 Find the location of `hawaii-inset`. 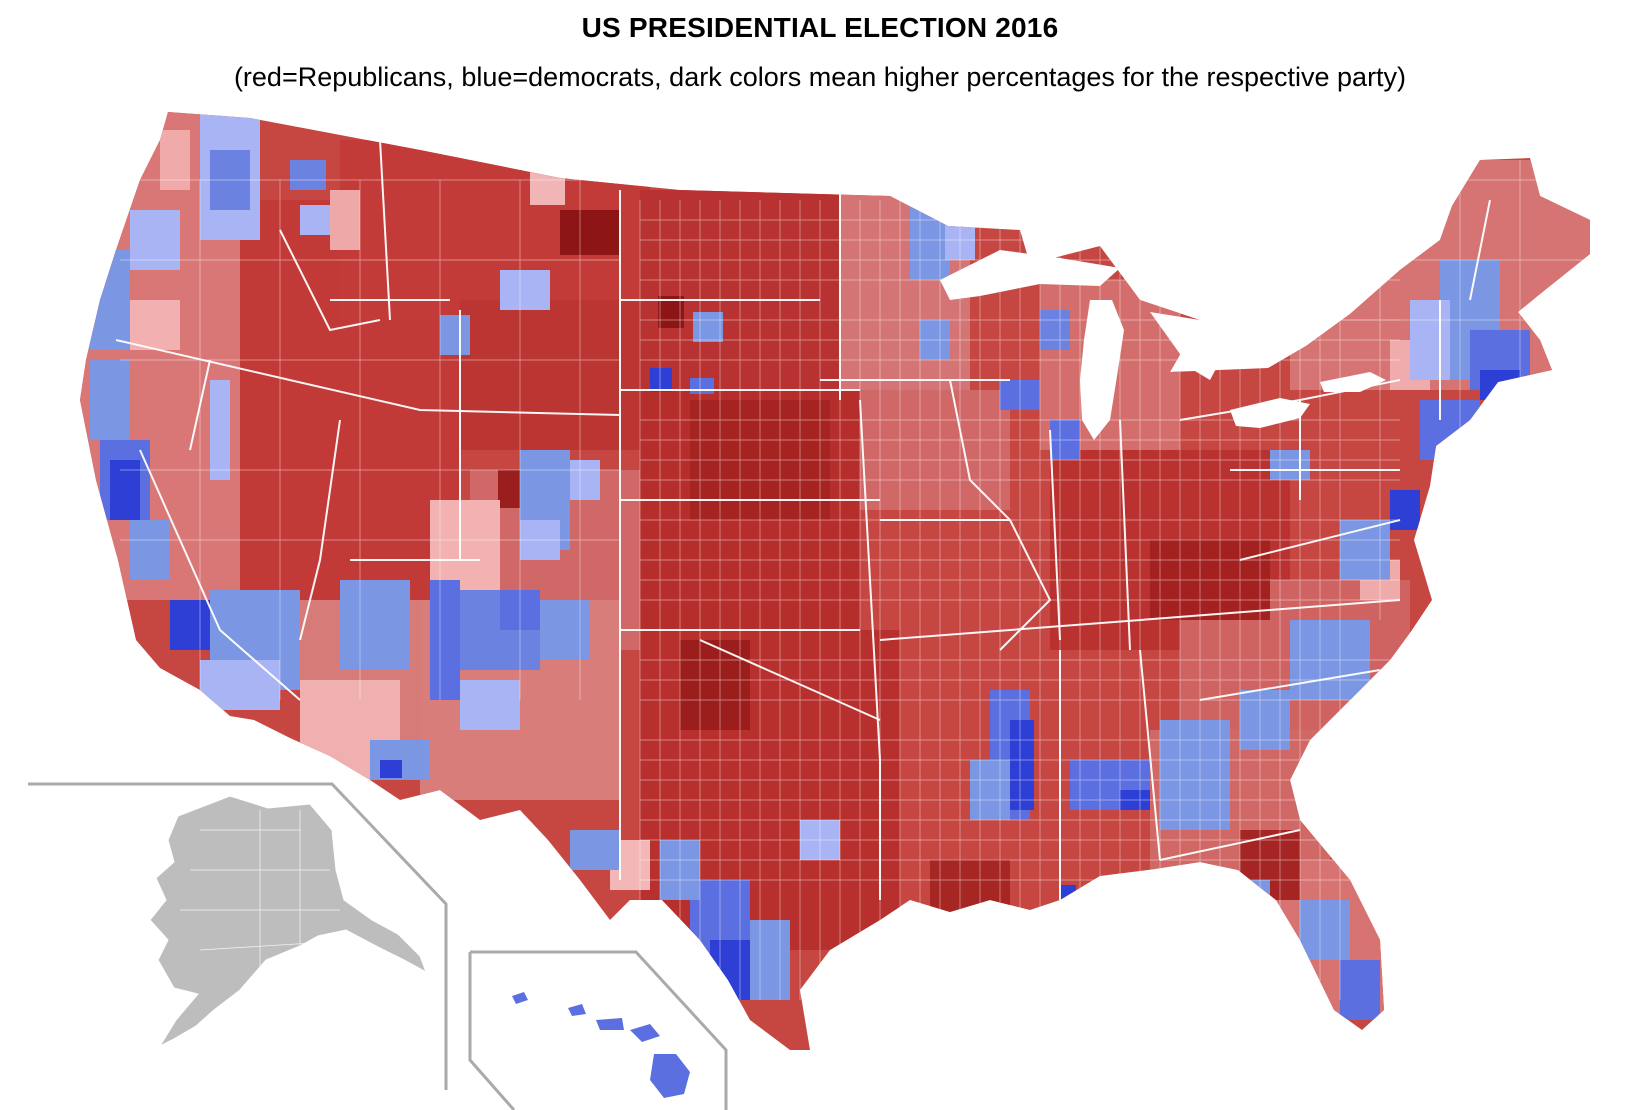

hawaii-inset is located at coordinates (598, 1030).